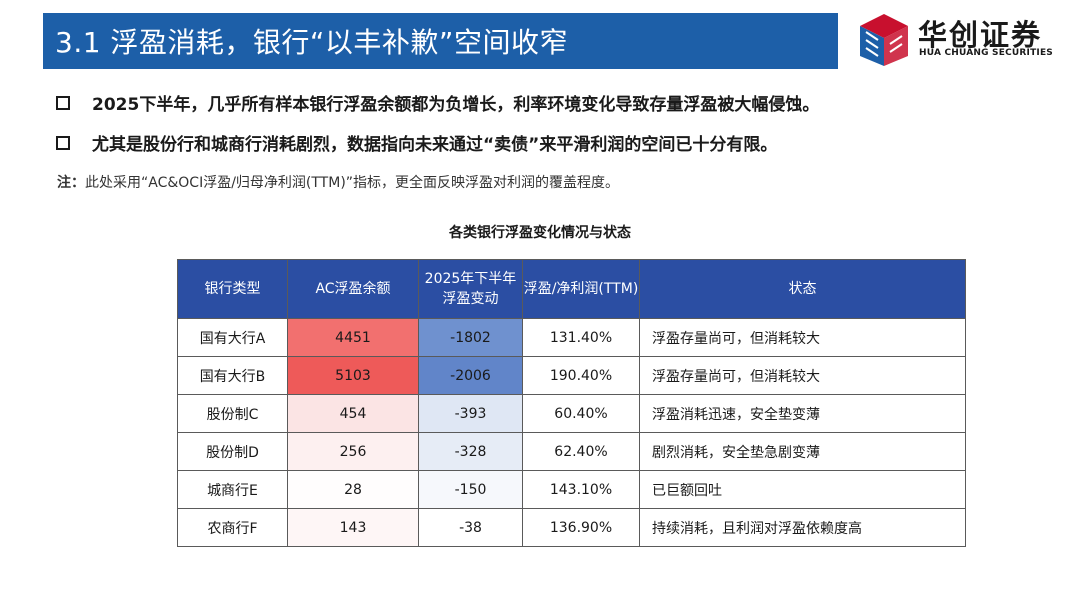 Image resolution: width=1080 pixels, height=608 pixels. Describe the element at coordinates (353, 489) in the screenshot. I see `cell-ac-balance: 28` at that location.